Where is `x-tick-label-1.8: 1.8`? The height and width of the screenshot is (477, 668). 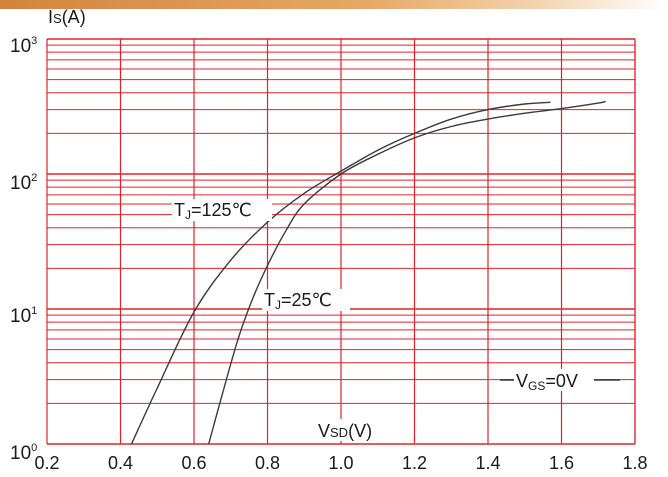 x-tick-label-1.8: 1.8 is located at coordinates (634, 463).